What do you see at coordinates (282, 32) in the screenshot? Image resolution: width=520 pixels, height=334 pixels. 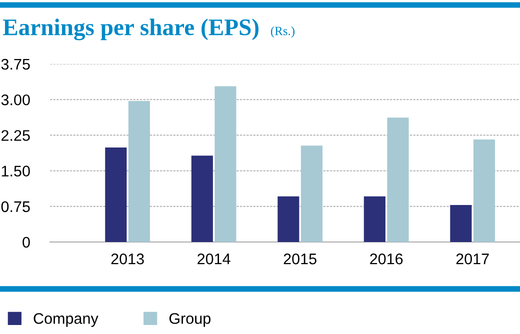 I see `chart-subtitle: (Rs.)` at bounding box center [282, 32].